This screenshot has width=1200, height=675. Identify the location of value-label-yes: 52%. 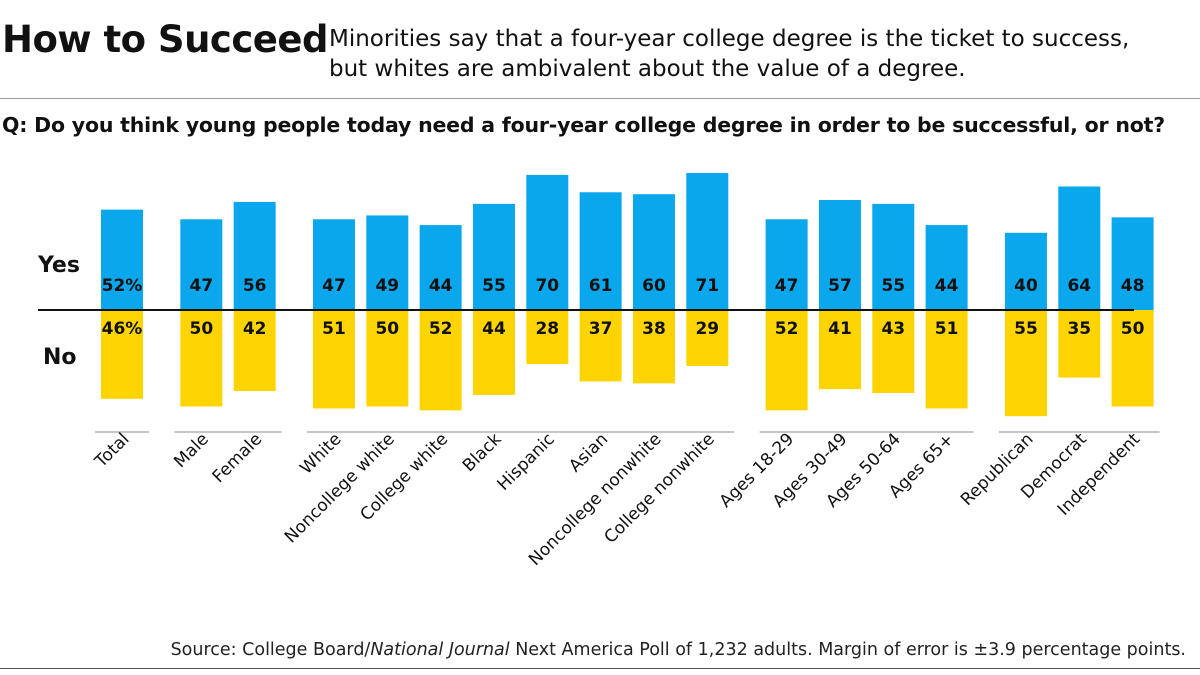
(122, 286).